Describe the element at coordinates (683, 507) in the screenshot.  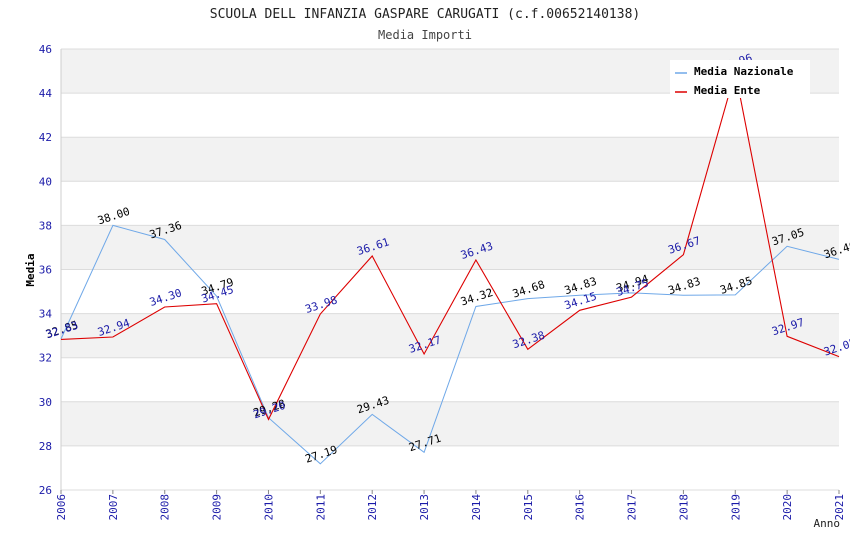
I see `x-tick-label: 2018` at that location.